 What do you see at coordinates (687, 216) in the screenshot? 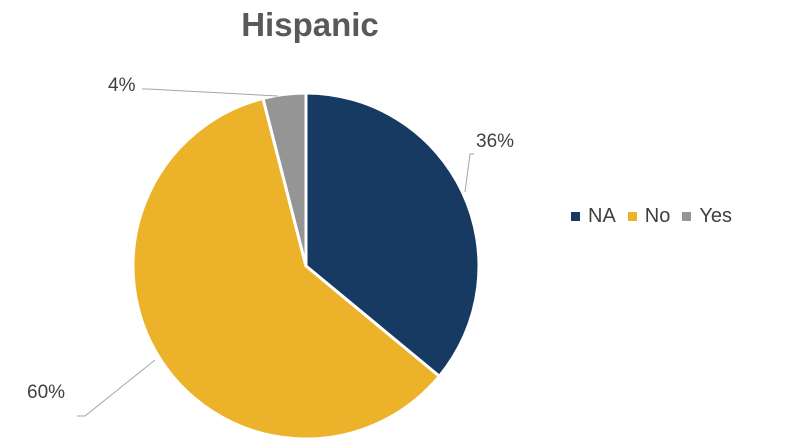
I see `legend-swatch-yes` at bounding box center [687, 216].